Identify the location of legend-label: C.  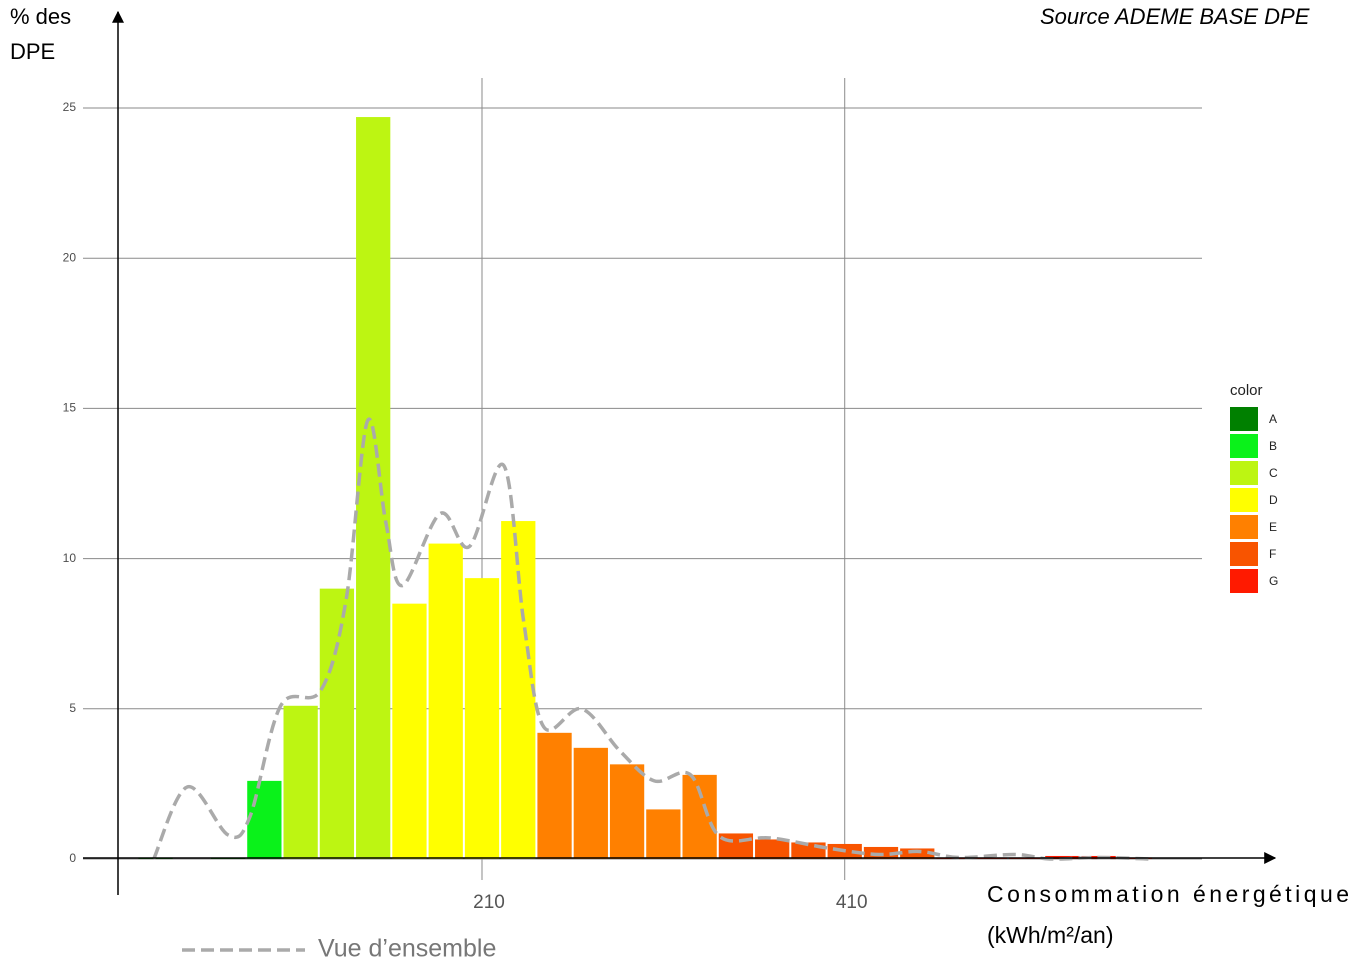
(1273, 473).